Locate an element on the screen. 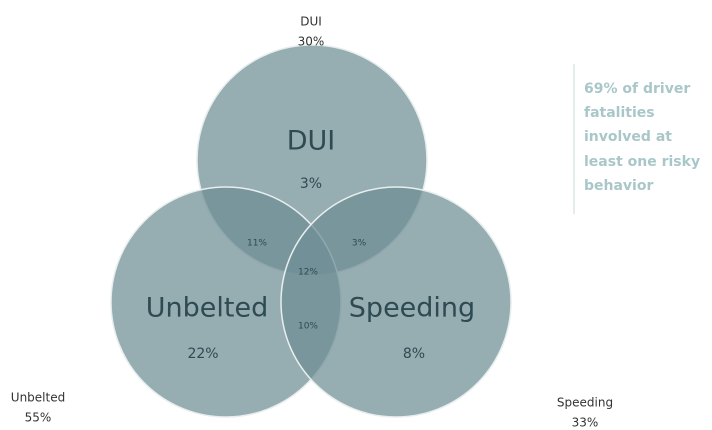 This screenshot has width=712, height=430. callout-line: least one risky is located at coordinates (642, 162).